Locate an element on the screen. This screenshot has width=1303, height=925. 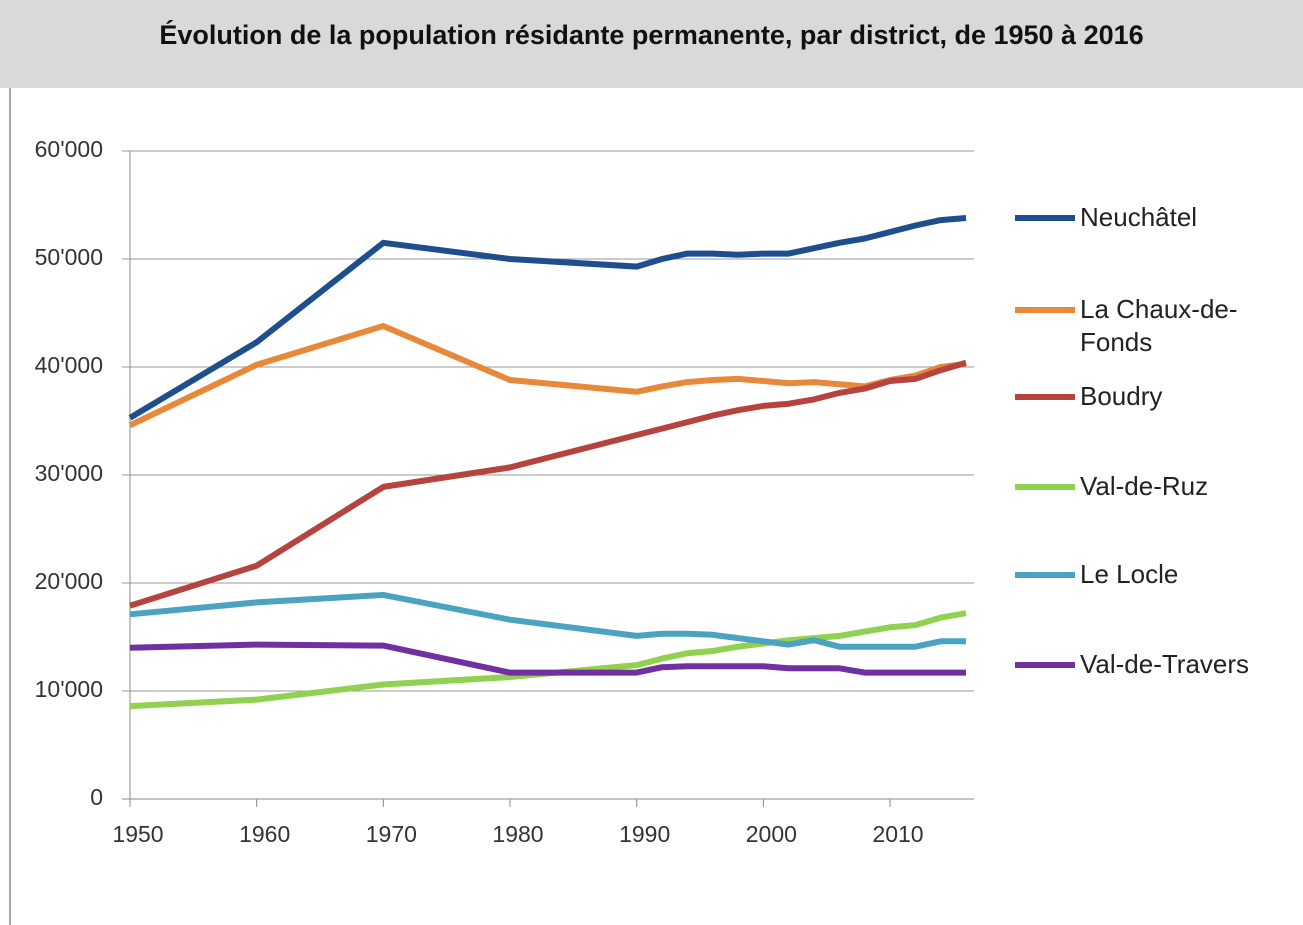
x-tick-label: 2000 is located at coordinates (771, 834).